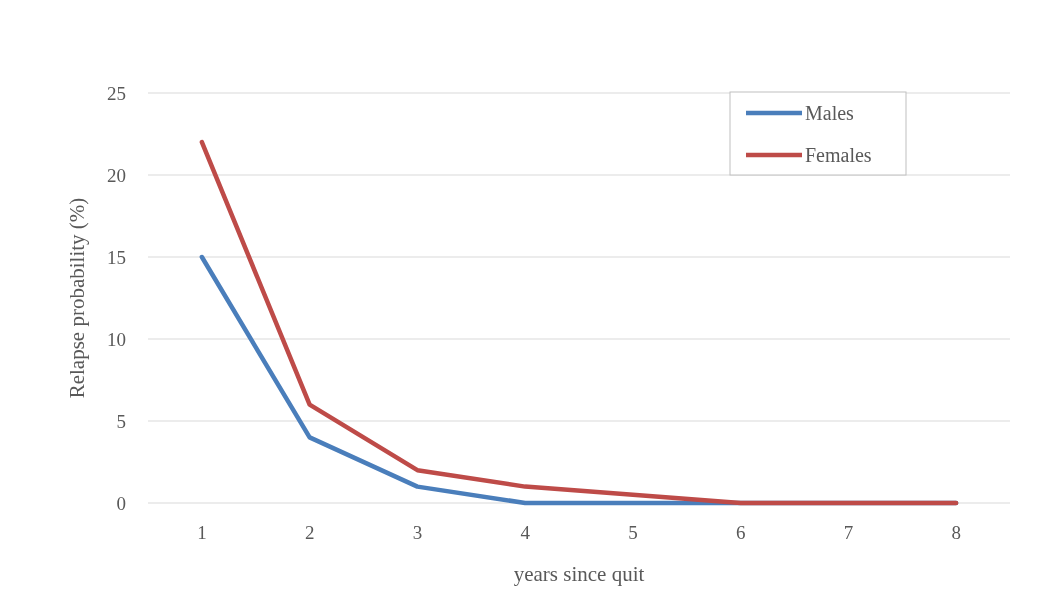  I want to click on x-tick-label: 6, so click(740, 532).